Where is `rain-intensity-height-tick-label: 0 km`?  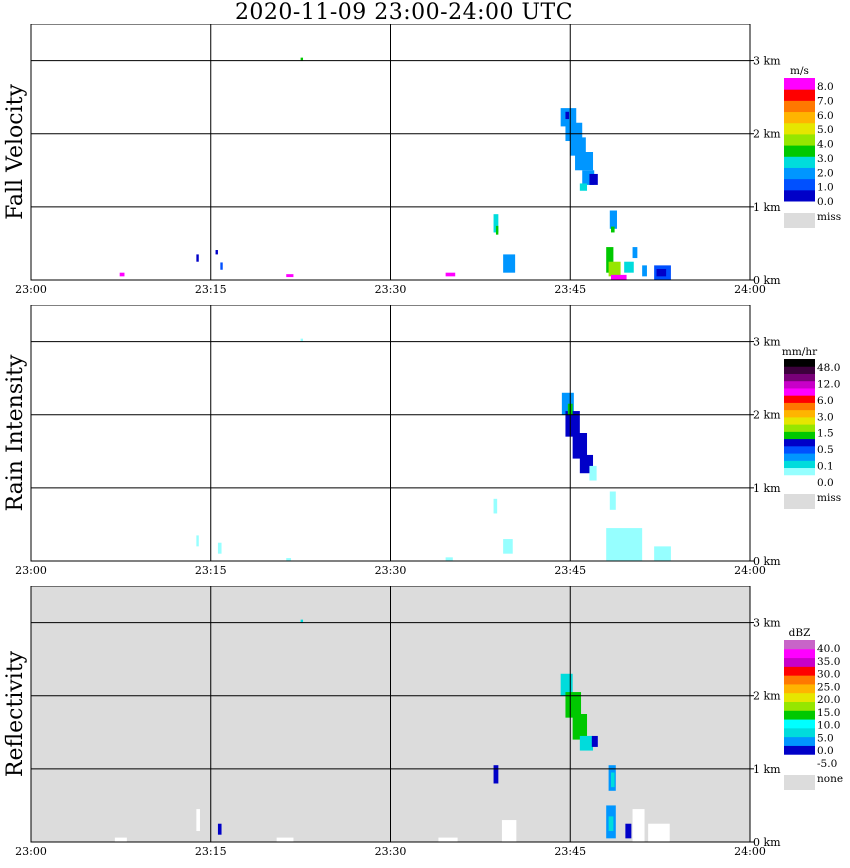
rain-intensity-height-tick-label: 0 km is located at coordinates (767, 561).